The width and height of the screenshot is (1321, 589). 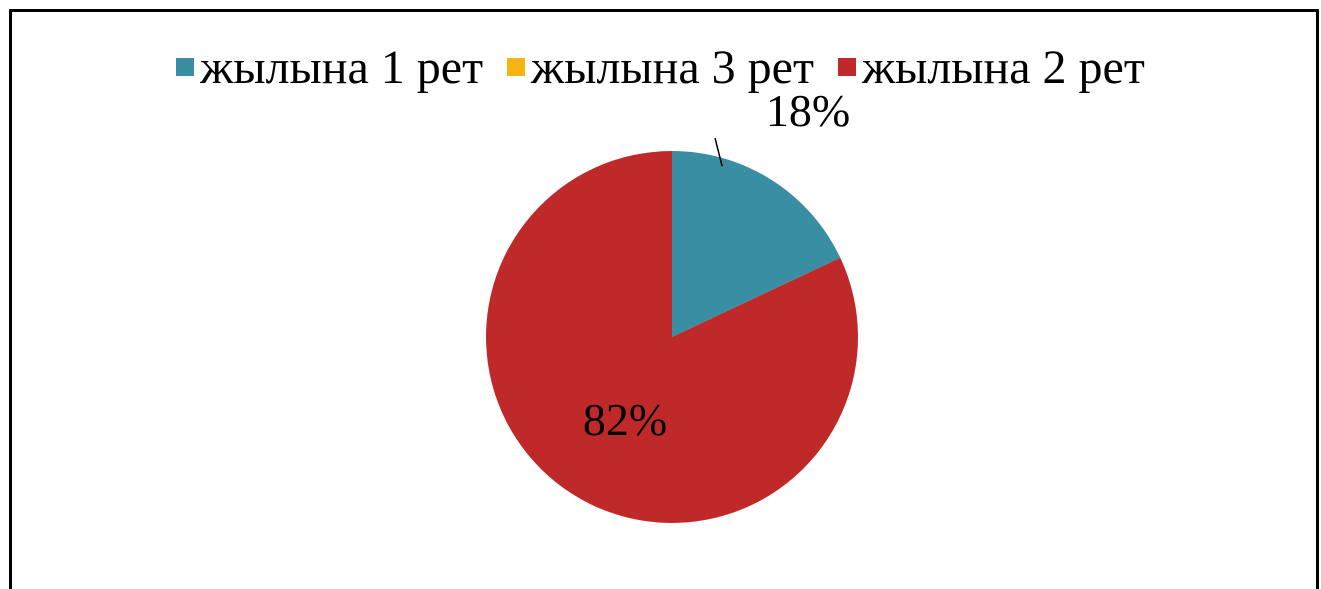 I want to click on slice-label-1: 18%, so click(x=808, y=110).